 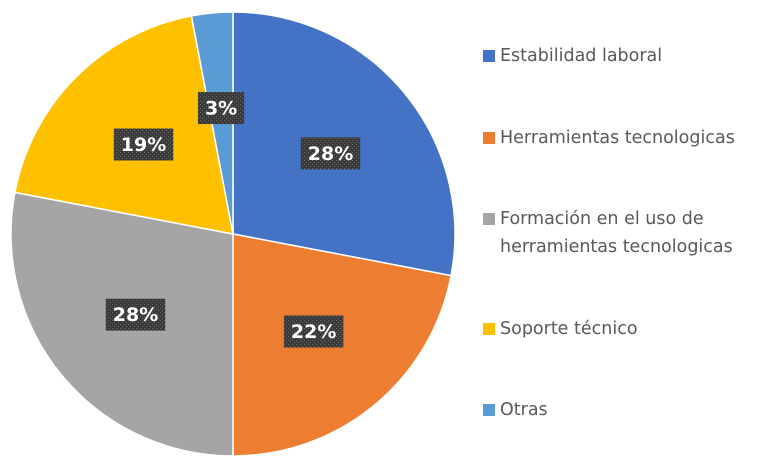 I want to click on legend-item: Herramientas tecnologicas, so click(x=628, y=138).